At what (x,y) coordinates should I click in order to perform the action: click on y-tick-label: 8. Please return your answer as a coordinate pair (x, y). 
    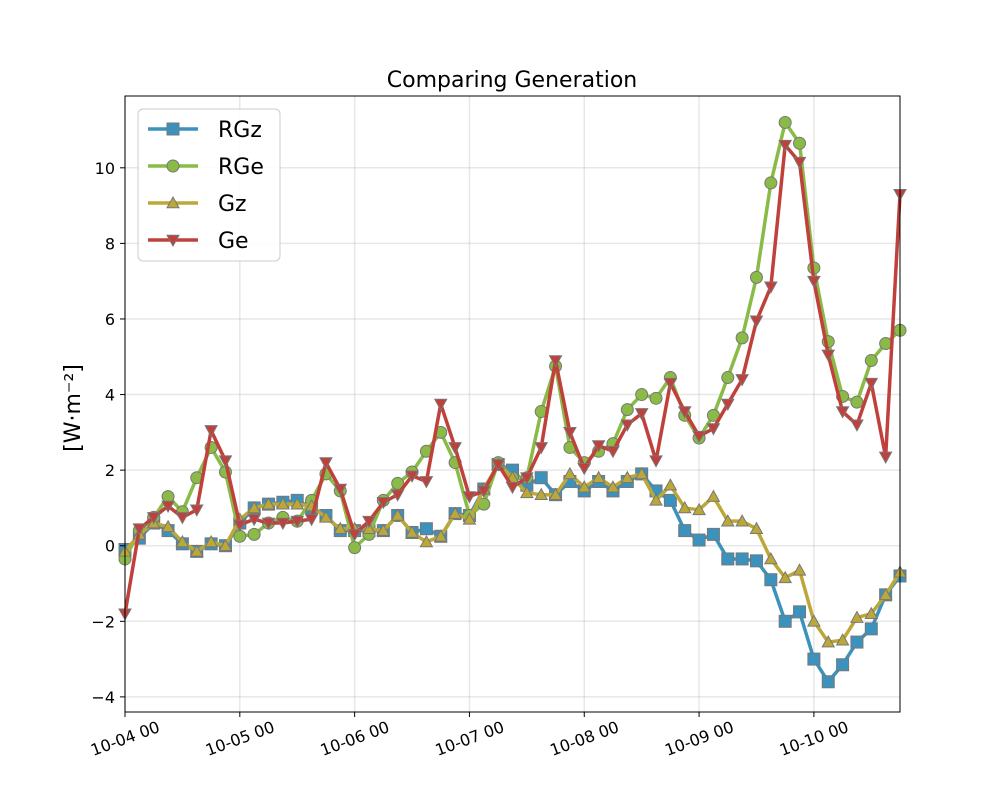
    Looking at the image, I should click on (110, 243).